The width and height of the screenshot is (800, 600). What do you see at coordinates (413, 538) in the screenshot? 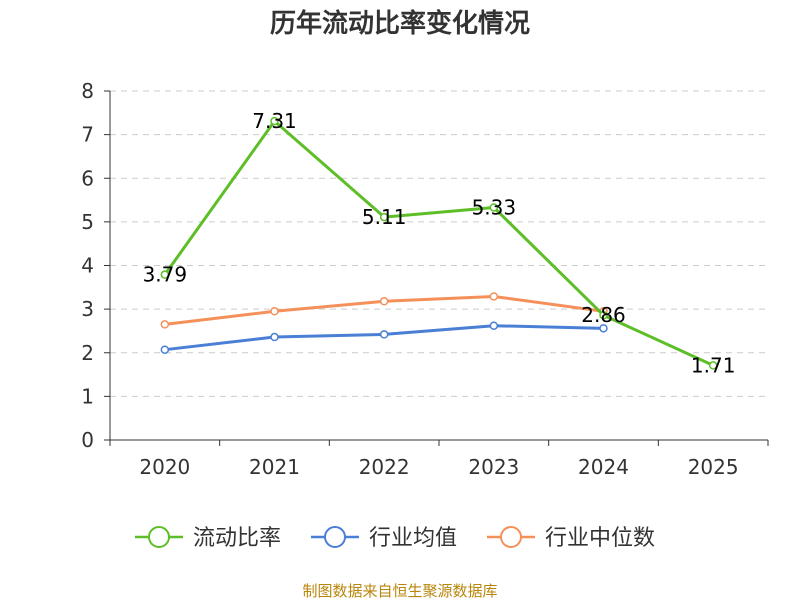
I see `legend-label: 行业均值` at bounding box center [413, 538].